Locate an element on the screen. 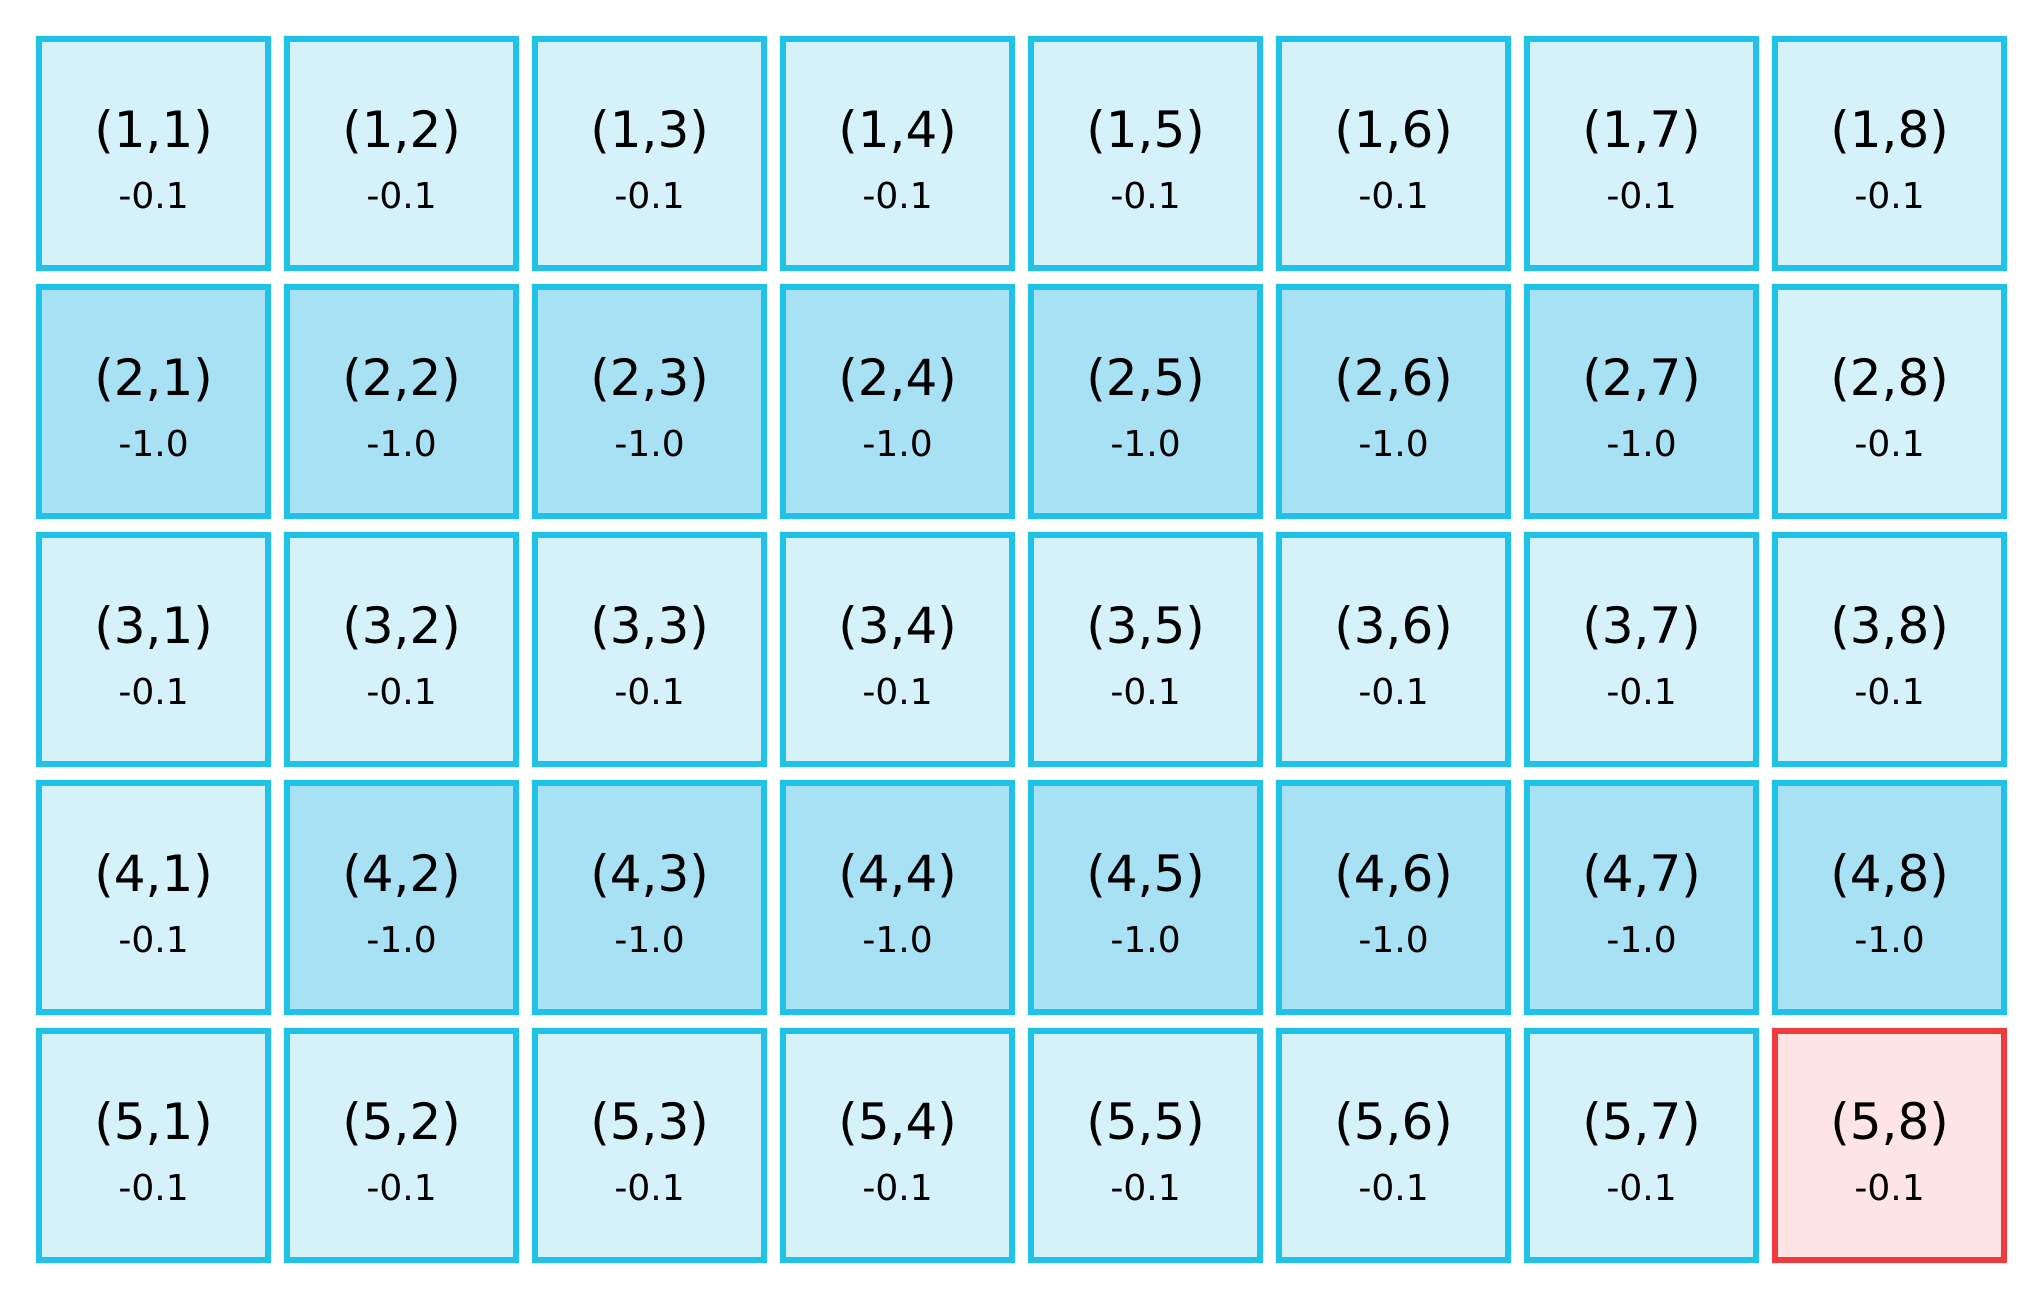 The image size is (2042, 1299). grid-cell: (3,3) -0.1 is located at coordinates (649, 649).